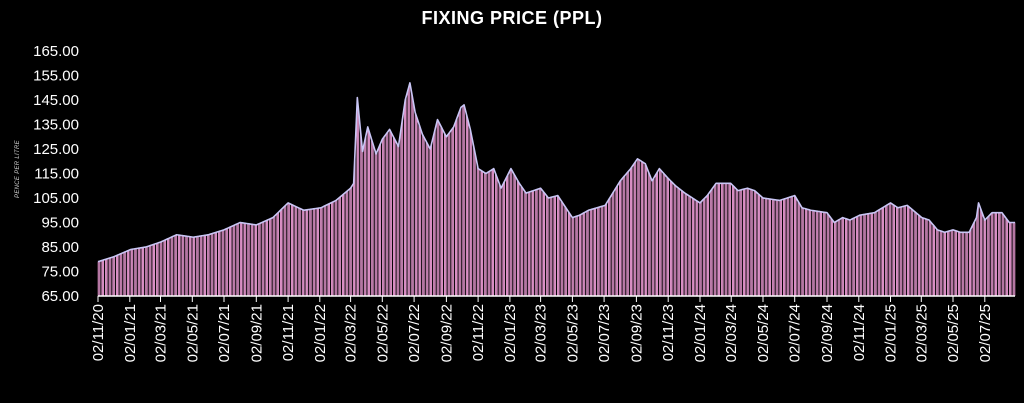 This screenshot has width=1024, height=403. Describe the element at coordinates (320, 333) in the screenshot. I see `x-tick-label: 02/01/22` at that location.